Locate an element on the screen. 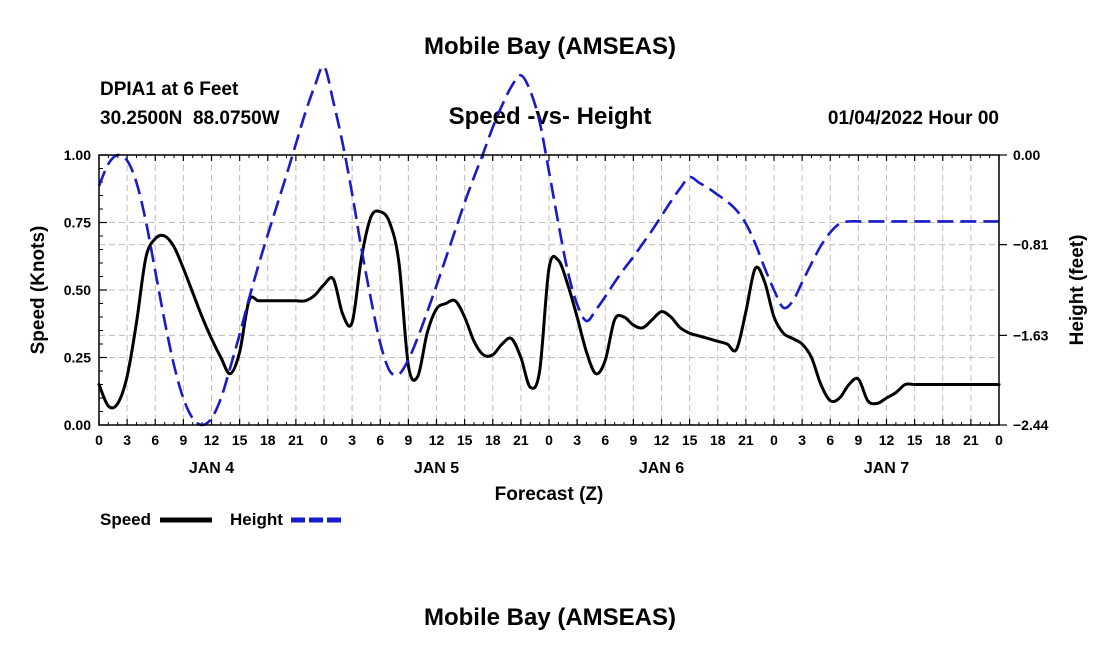  y-right-tick-label: −1.63 is located at coordinates (1031, 335).